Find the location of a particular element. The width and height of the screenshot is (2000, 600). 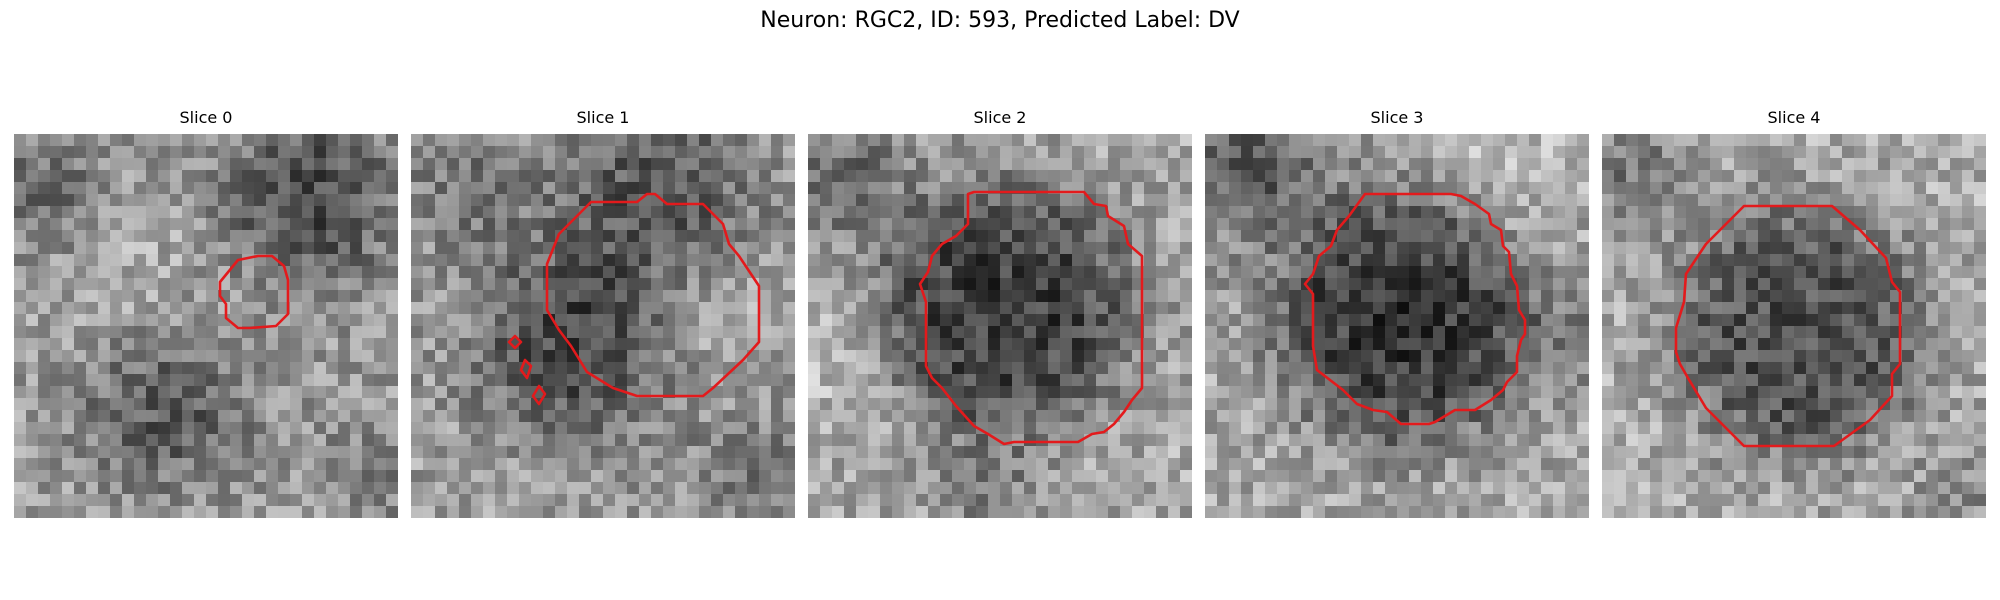

slice-panel-2: Slice 2 is located at coordinates (1000, 120).